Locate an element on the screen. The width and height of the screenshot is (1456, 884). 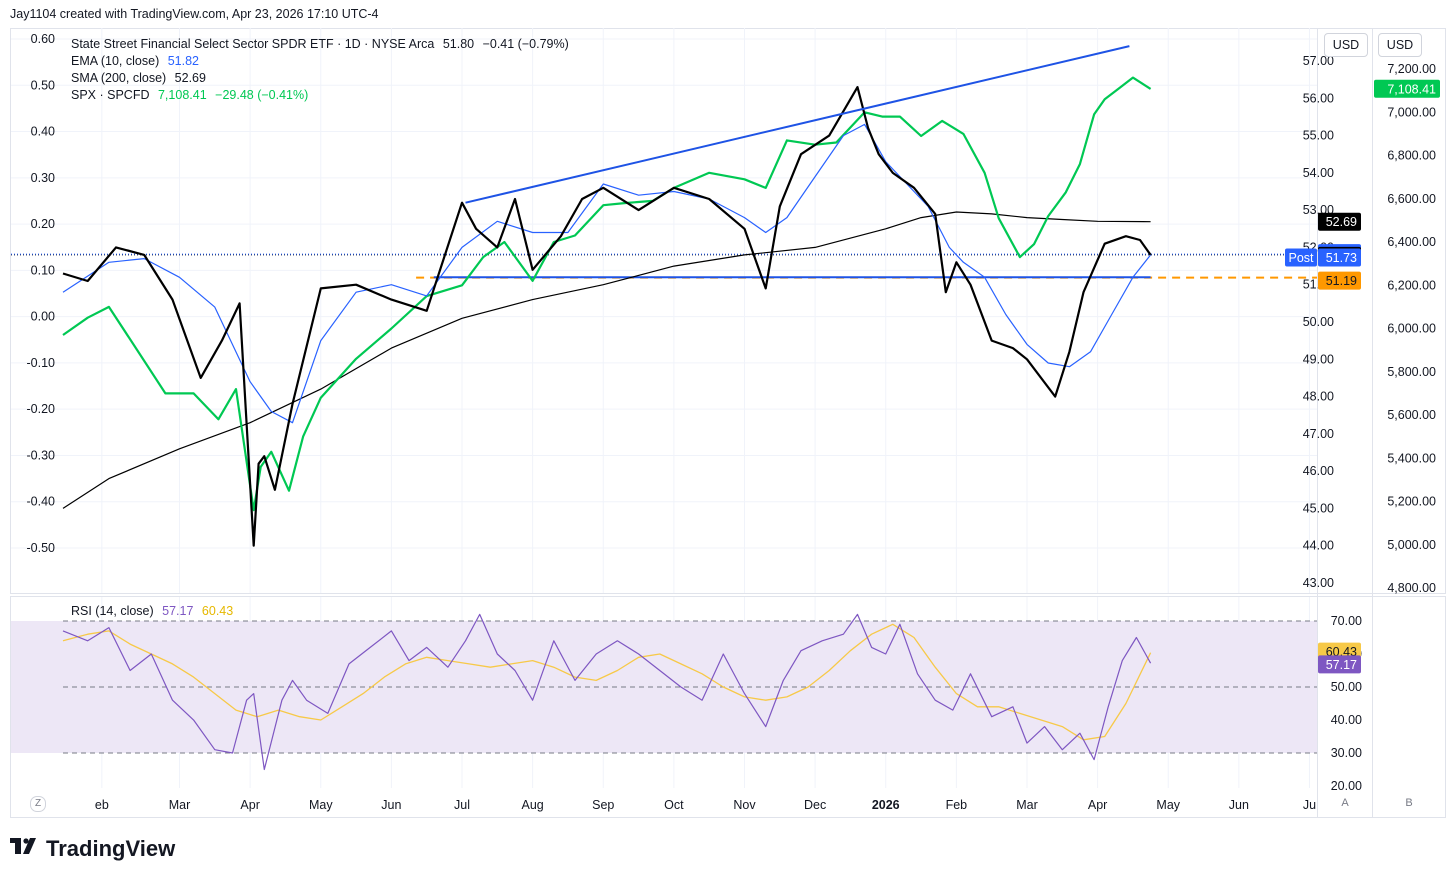
spx-badge-bg is located at coordinates (1407, 88).